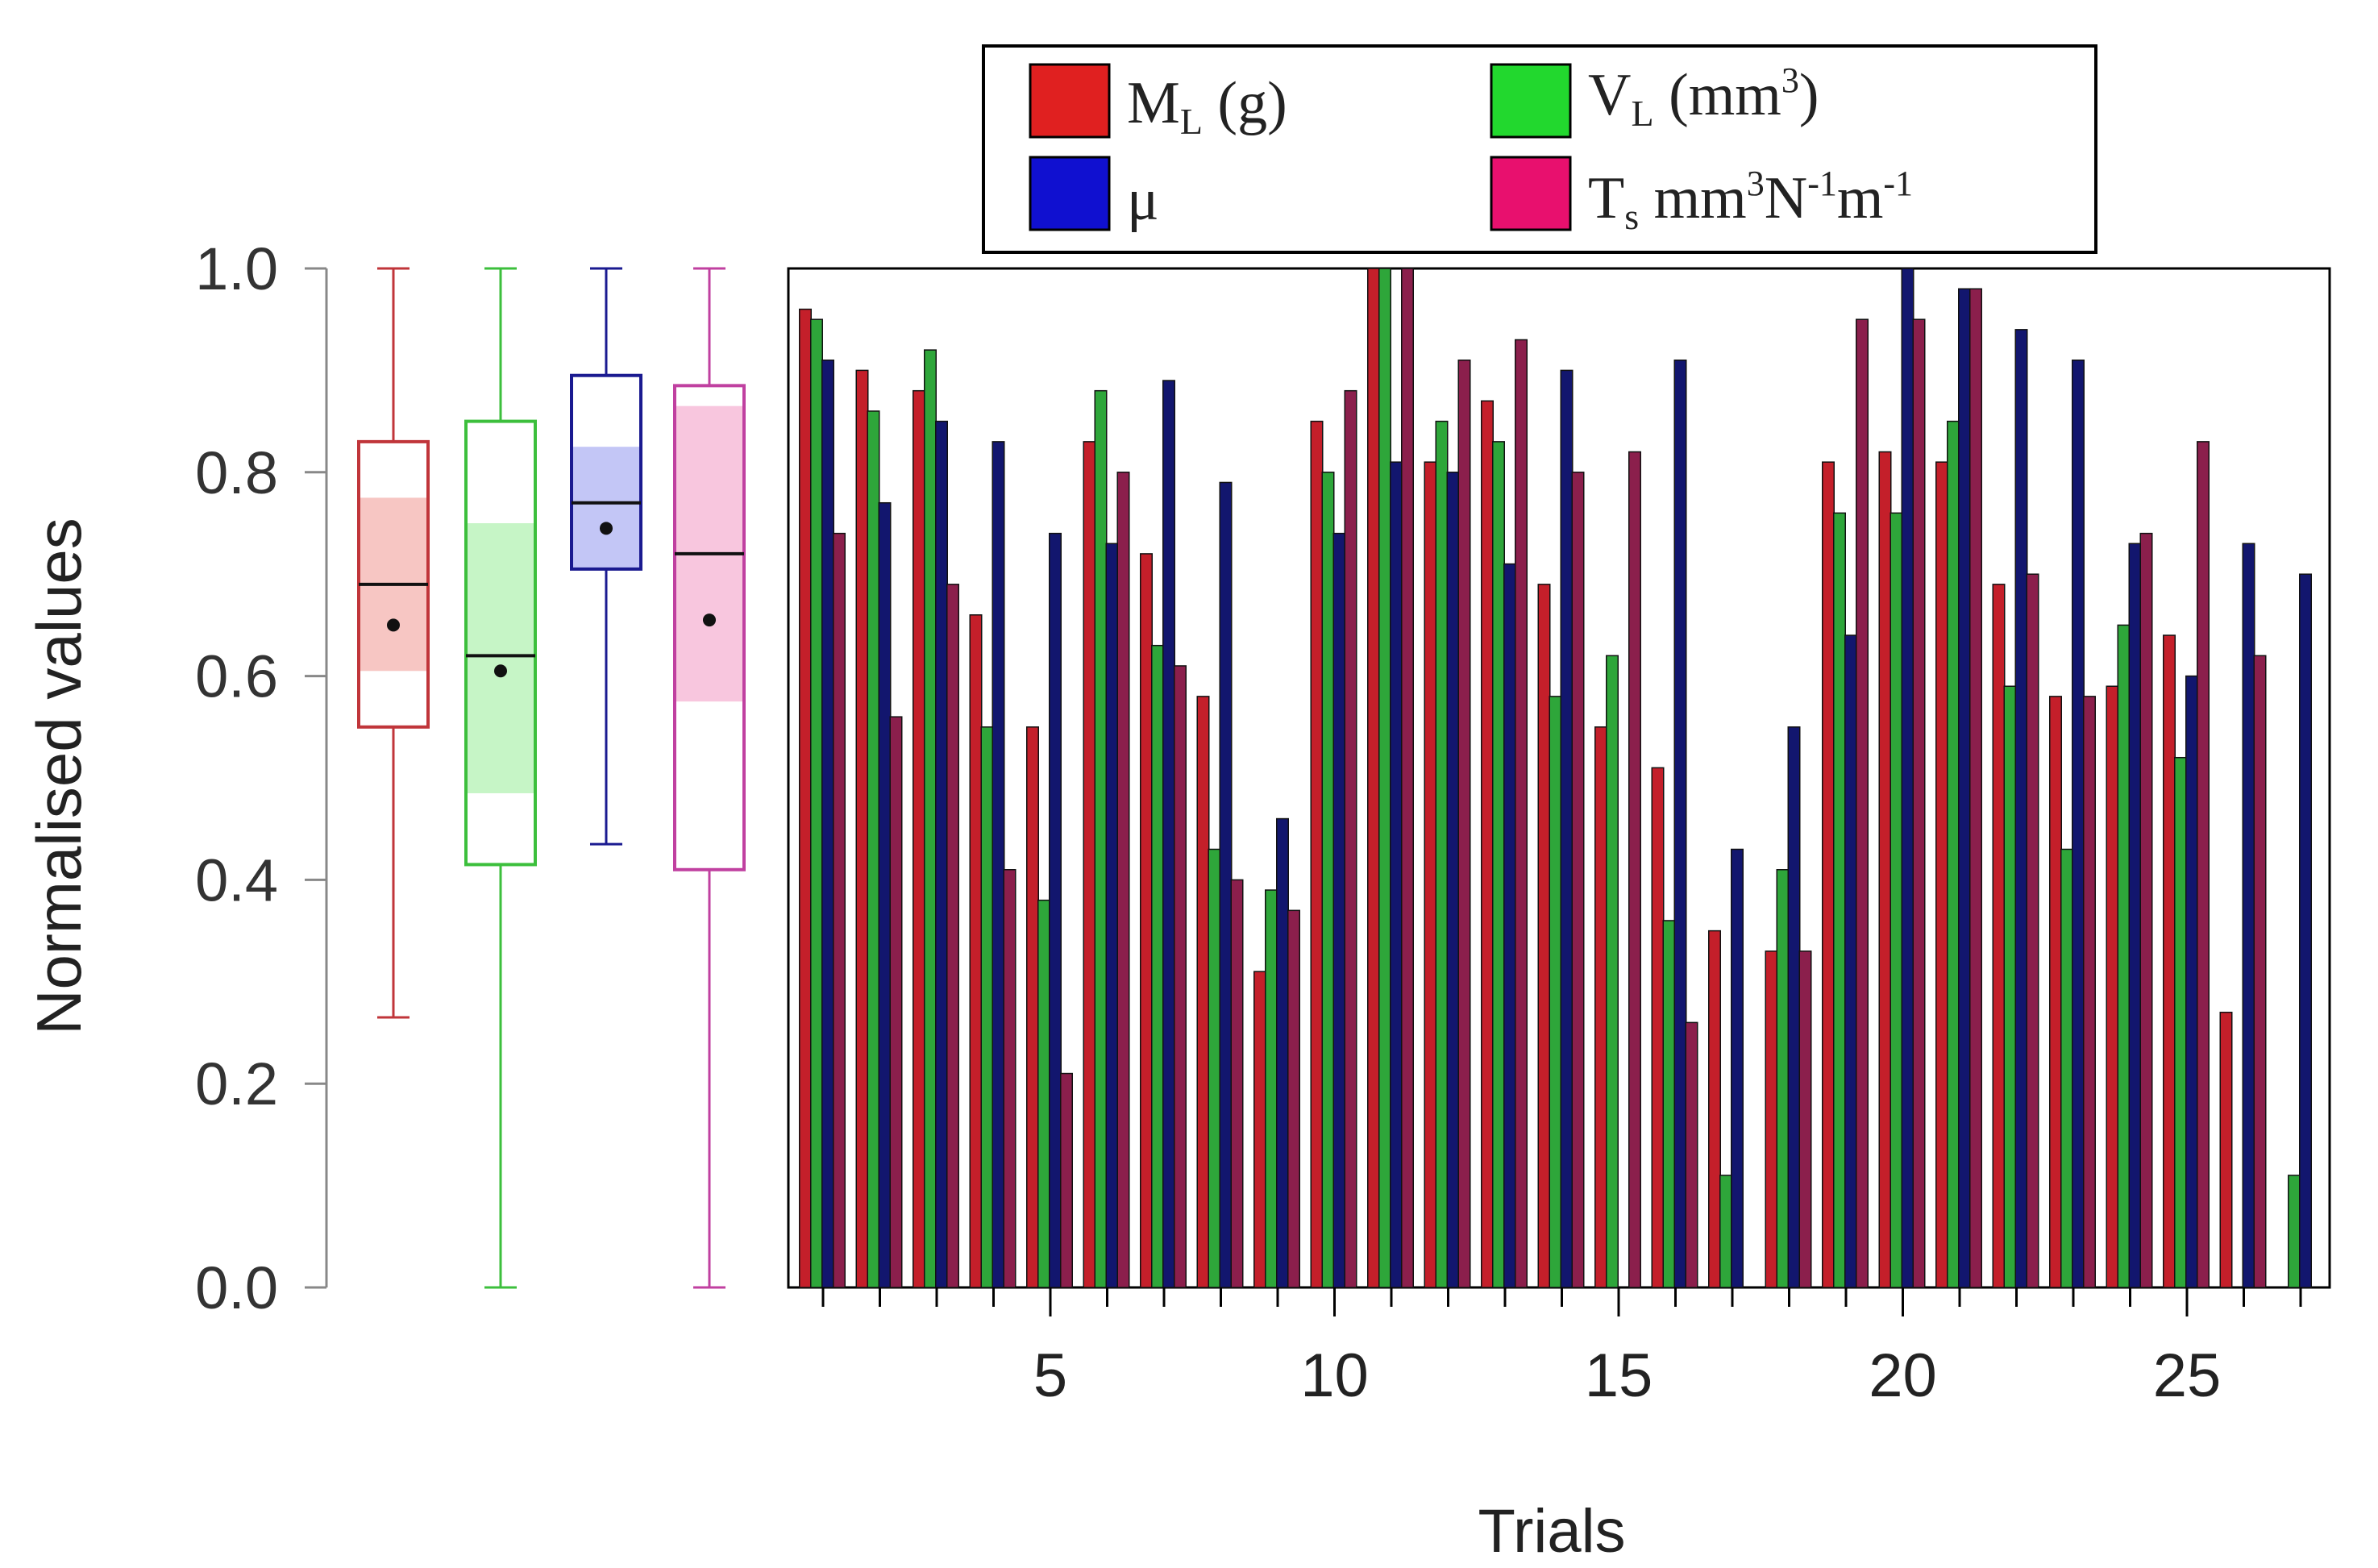  Describe the element at coordinates (1903, 1375) in the screenshot. I see `x-tick-label: 20` at that location.